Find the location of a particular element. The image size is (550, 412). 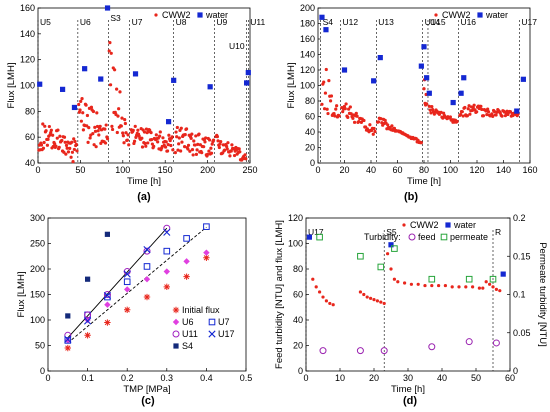

y-tick-label: 140 is located at coordinates (307, 55).